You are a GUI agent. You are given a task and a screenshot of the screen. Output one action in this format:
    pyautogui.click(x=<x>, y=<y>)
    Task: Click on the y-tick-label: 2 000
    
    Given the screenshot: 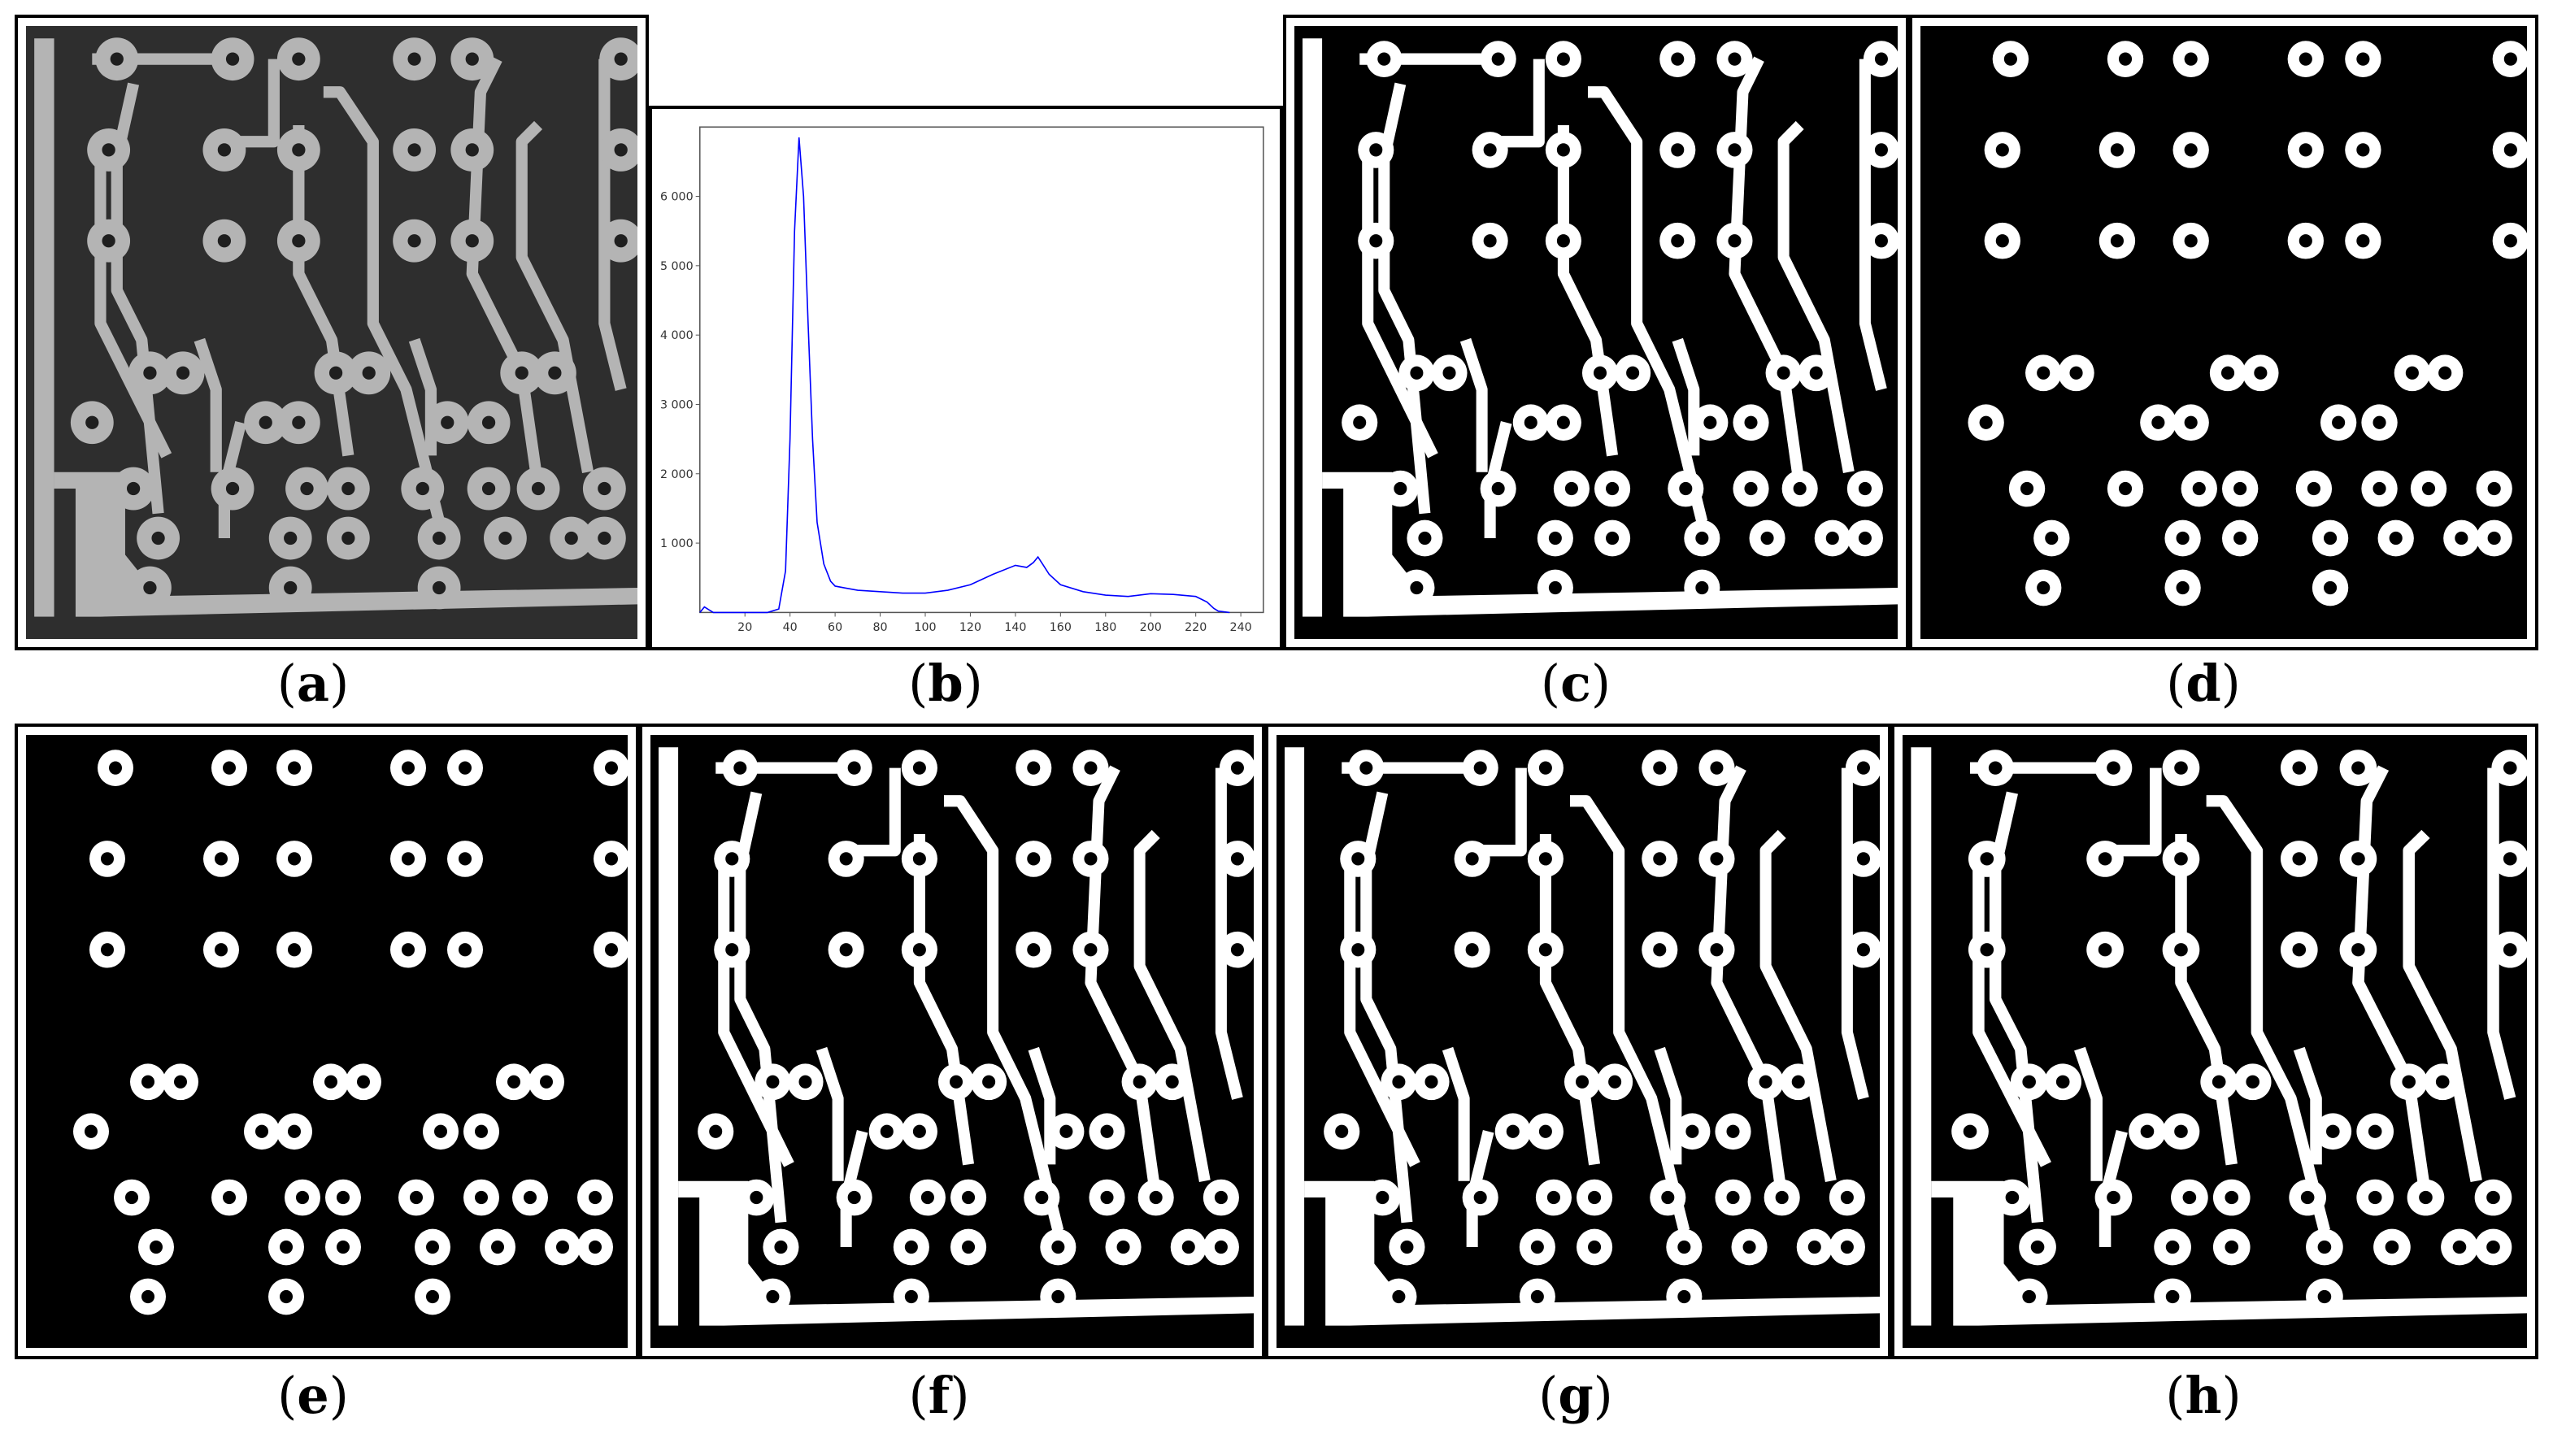 What is the action you would take?
    pyautogui.click(x=677, y=475)
    